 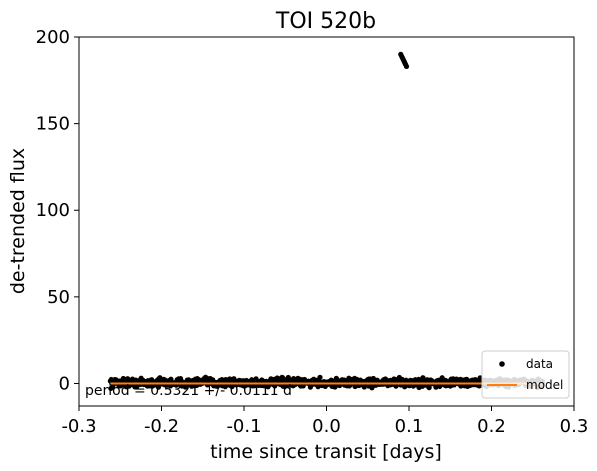 I want to click on period-annotation: period = 0.5321 +/- 0.0111 d, so click(x=188, y=391).